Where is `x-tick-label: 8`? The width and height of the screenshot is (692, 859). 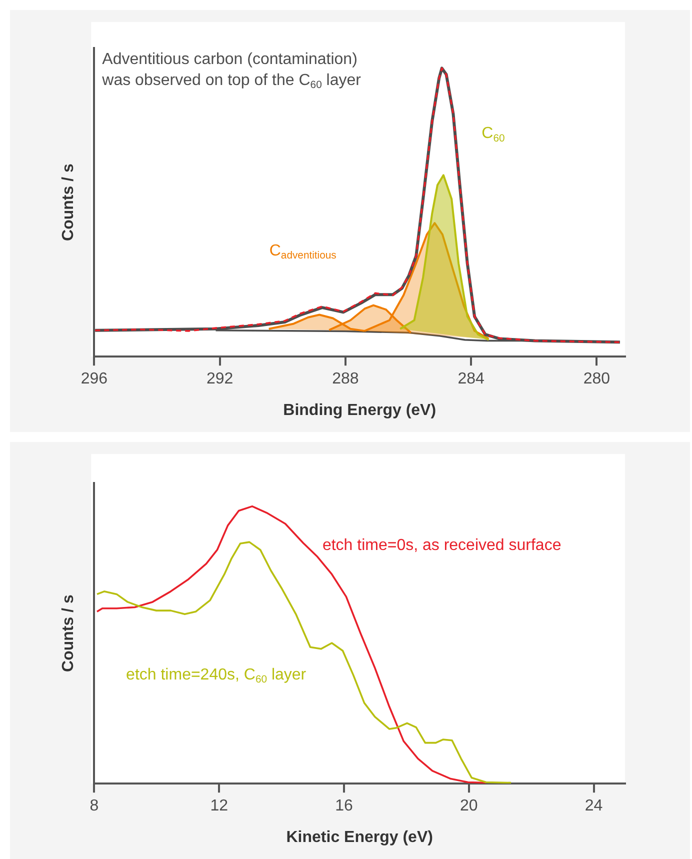
x-tick-label: 8 is located at coordinates (94, 806).